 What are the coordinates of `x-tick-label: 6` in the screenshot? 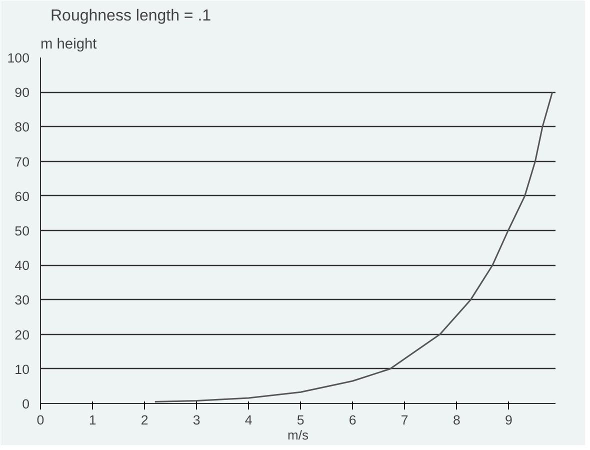 It's located at (352, 420).